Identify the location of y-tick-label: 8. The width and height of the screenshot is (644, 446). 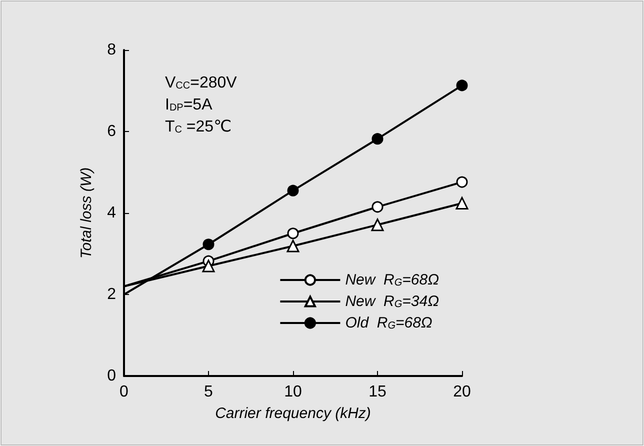
(111, 50).